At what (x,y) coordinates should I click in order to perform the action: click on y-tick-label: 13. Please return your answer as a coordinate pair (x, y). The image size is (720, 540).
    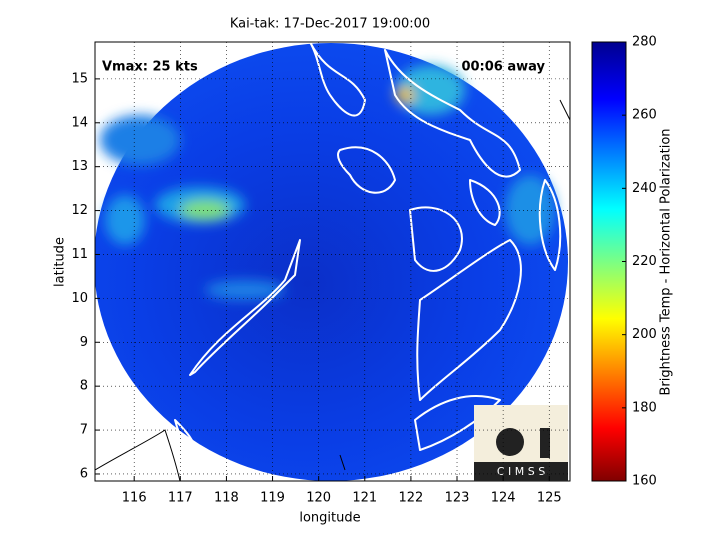
    Looking at the image, I should click on (79, 166).